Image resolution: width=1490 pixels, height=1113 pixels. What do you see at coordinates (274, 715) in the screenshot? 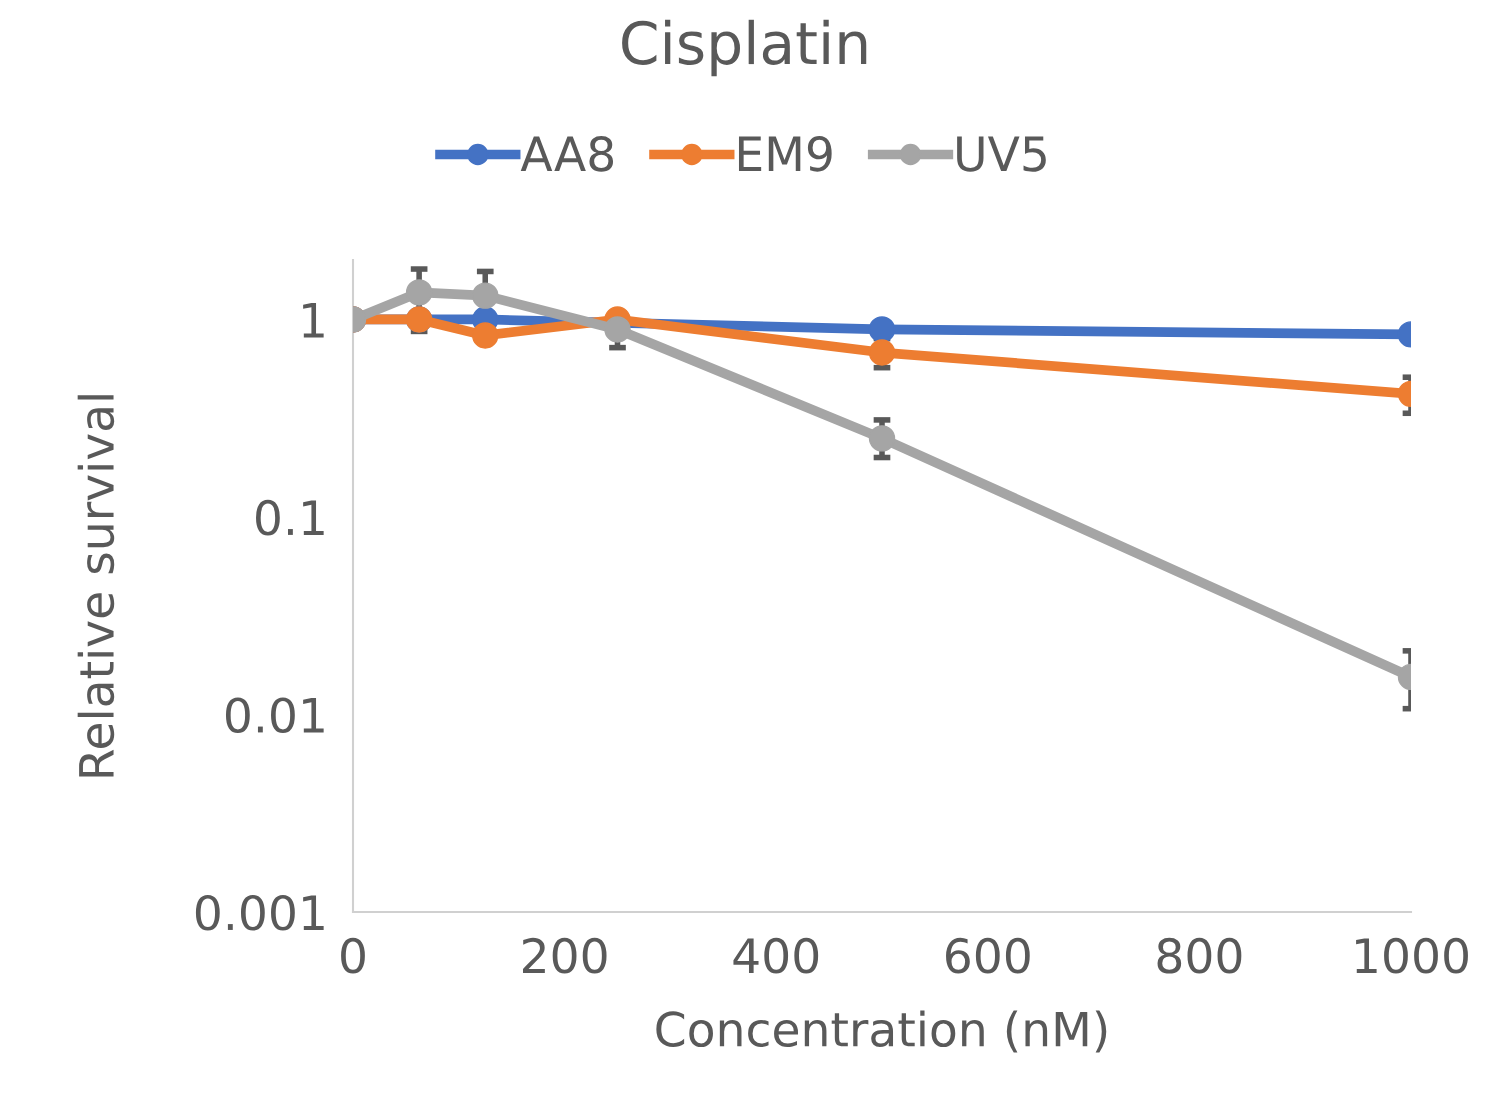
I see `y-tick-label: 0.01` at bounding box center [274, 715].